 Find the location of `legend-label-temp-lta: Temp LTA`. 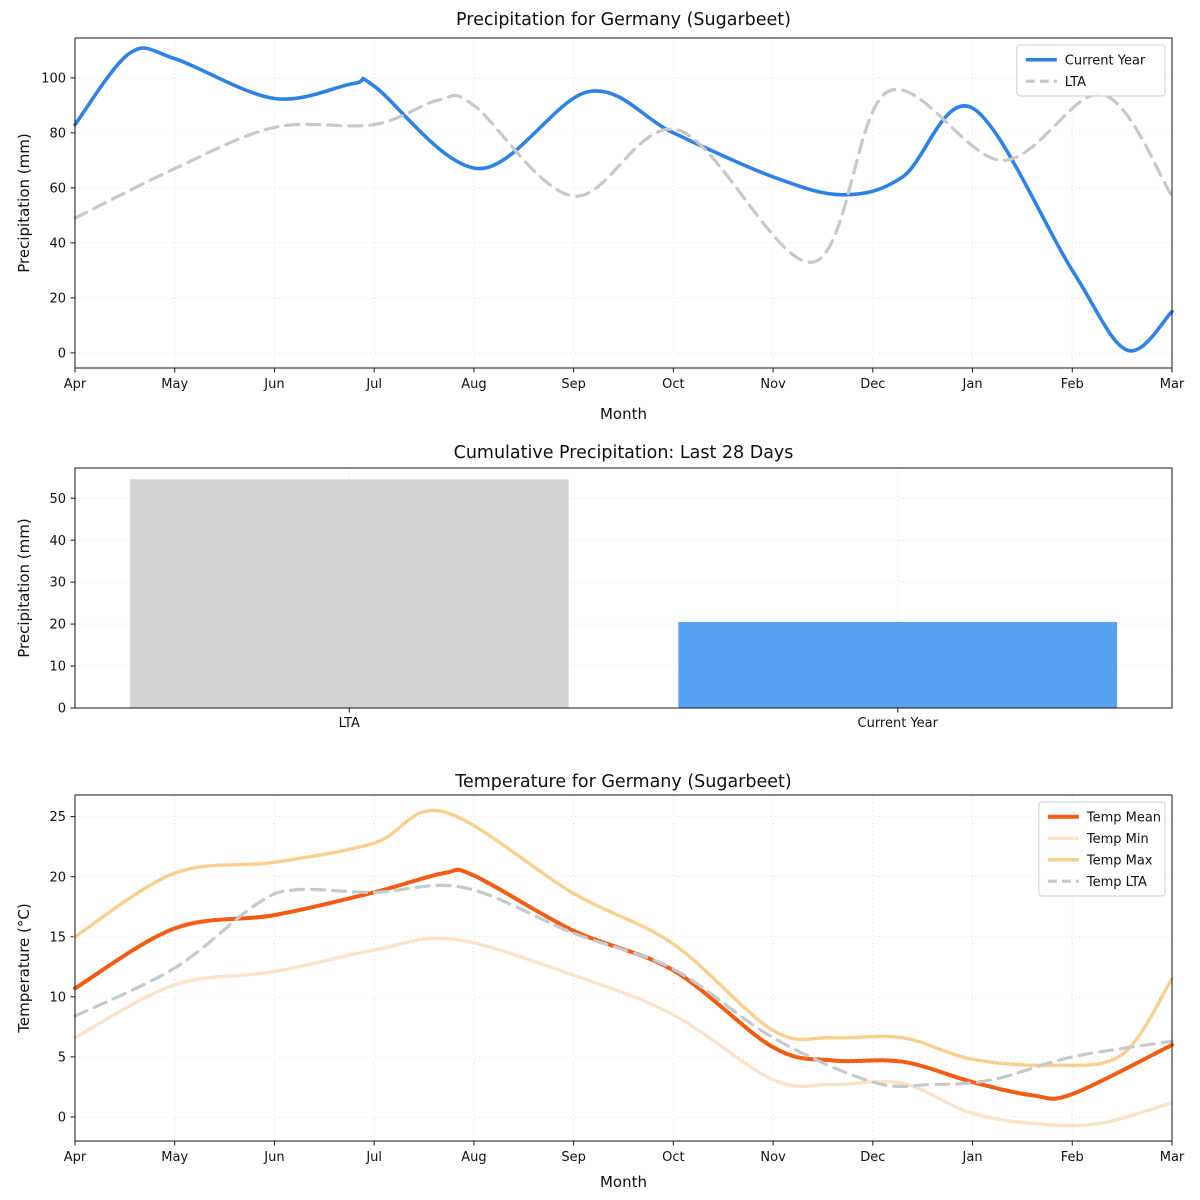

legend-label-temp-lta: Temp LTA is located at coordinates (1116, 882).